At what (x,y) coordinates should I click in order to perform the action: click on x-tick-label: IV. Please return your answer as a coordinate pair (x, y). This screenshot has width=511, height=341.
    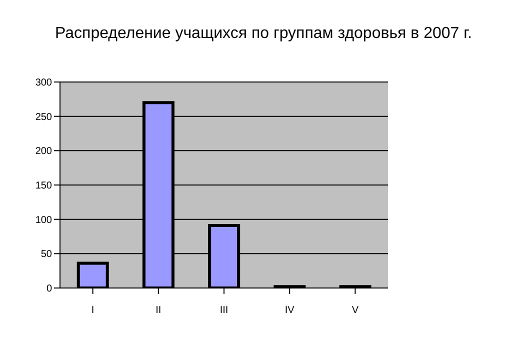
    Looking at the image, I should click on (289, 310).